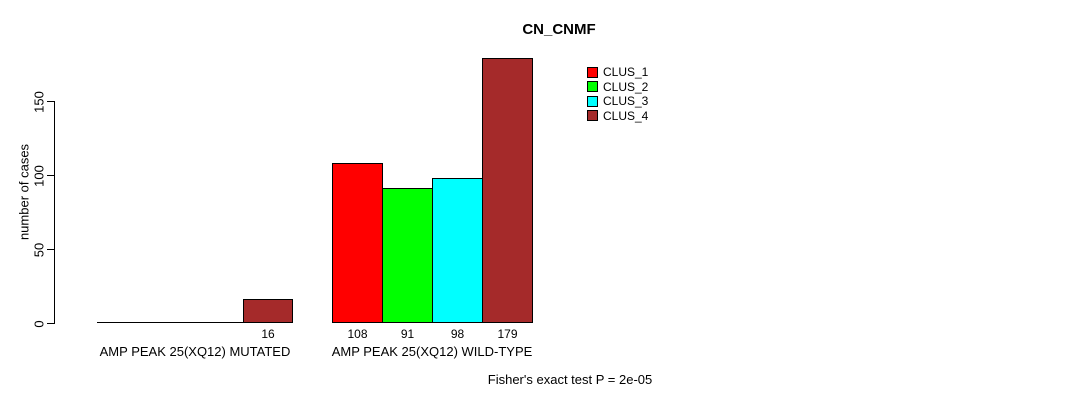 The image size is (1090, 400). Describe the element at coordinates (626, 86) in the screenshot. I see `legend-label: CLUS_2` at that location.